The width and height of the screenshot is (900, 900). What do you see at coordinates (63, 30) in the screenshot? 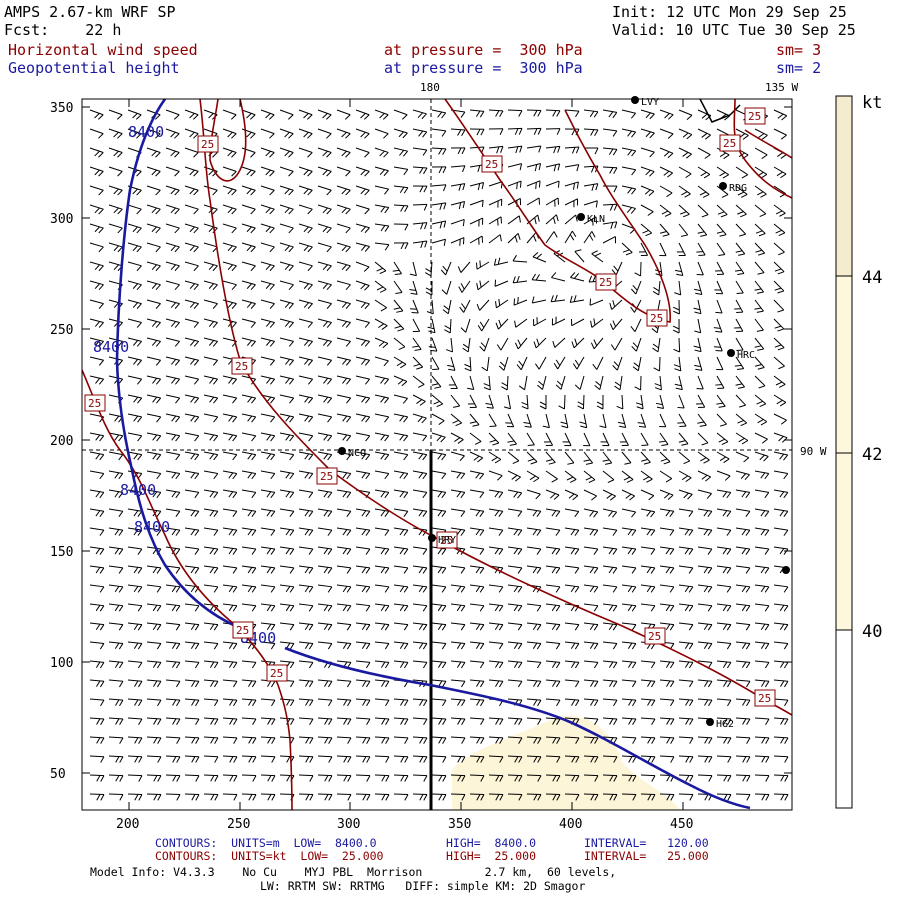
I see `forecast-hour: Fcst: 22 h` at bounding box center [63, 30].